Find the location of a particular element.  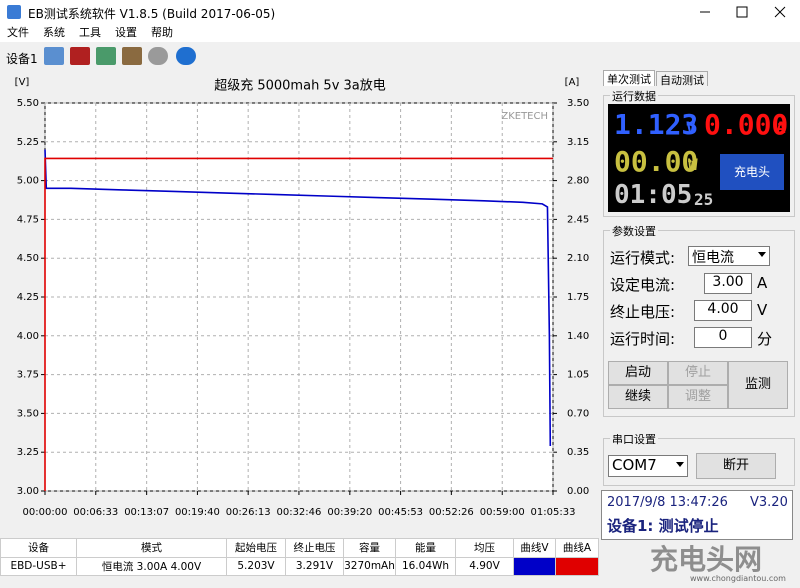

time-input: 0 is located at coordinates (723, 337).